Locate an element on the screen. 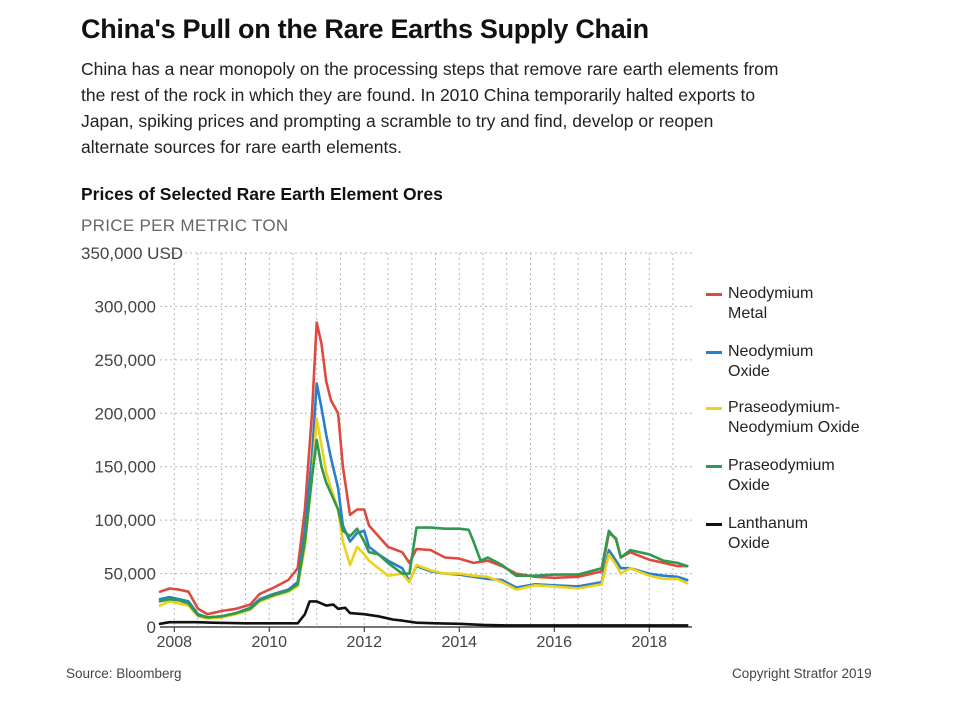 The height and width of the screenshot is (720, 960). y-tick-label: 200,000 is located at coordinates (125, 413).